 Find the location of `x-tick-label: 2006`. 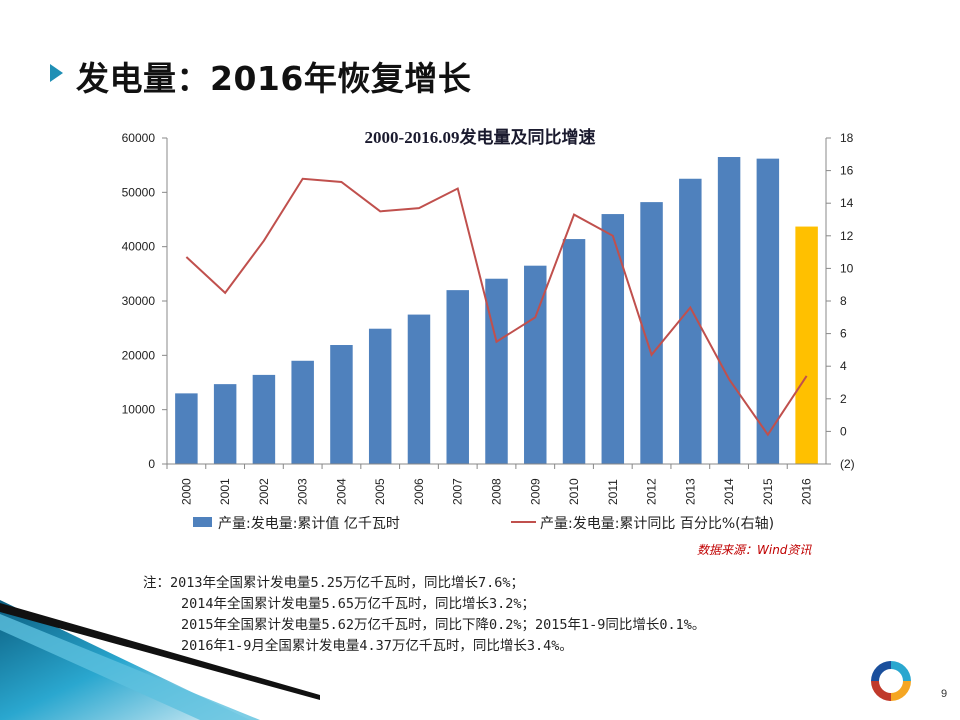

x-tick-label: 2006 is located at coordinates (419, 491).